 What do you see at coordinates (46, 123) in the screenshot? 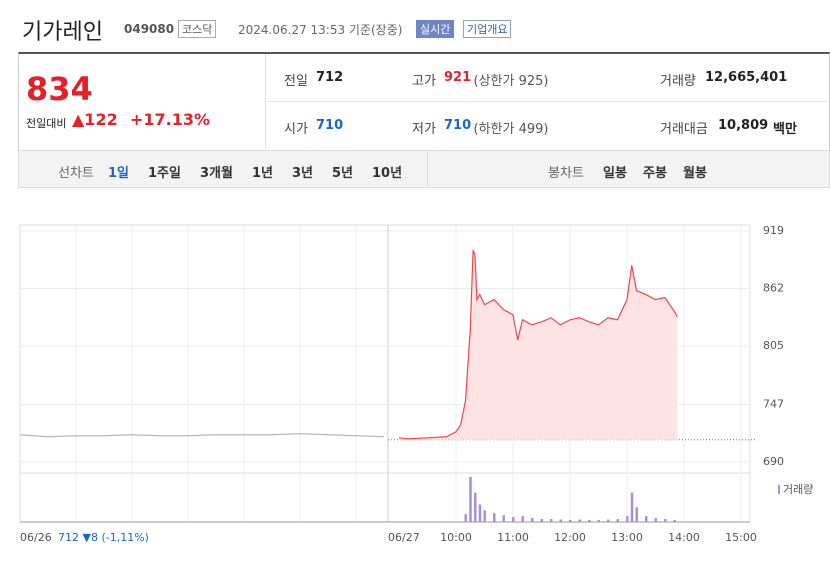
I see `change-label: 전일대비` at bounding box center [46, 123].